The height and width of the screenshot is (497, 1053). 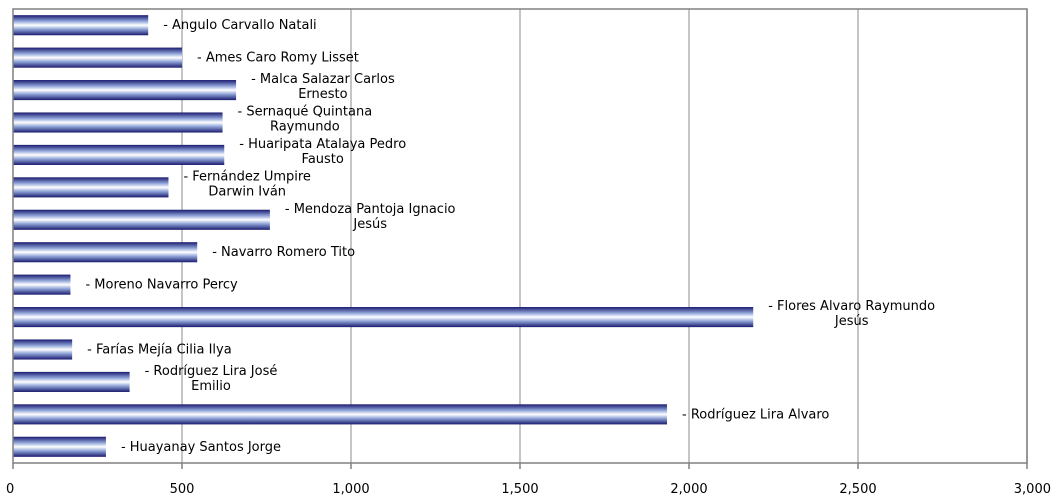 I want to click on x-tick-label: 0, so click(x=10, y=489).